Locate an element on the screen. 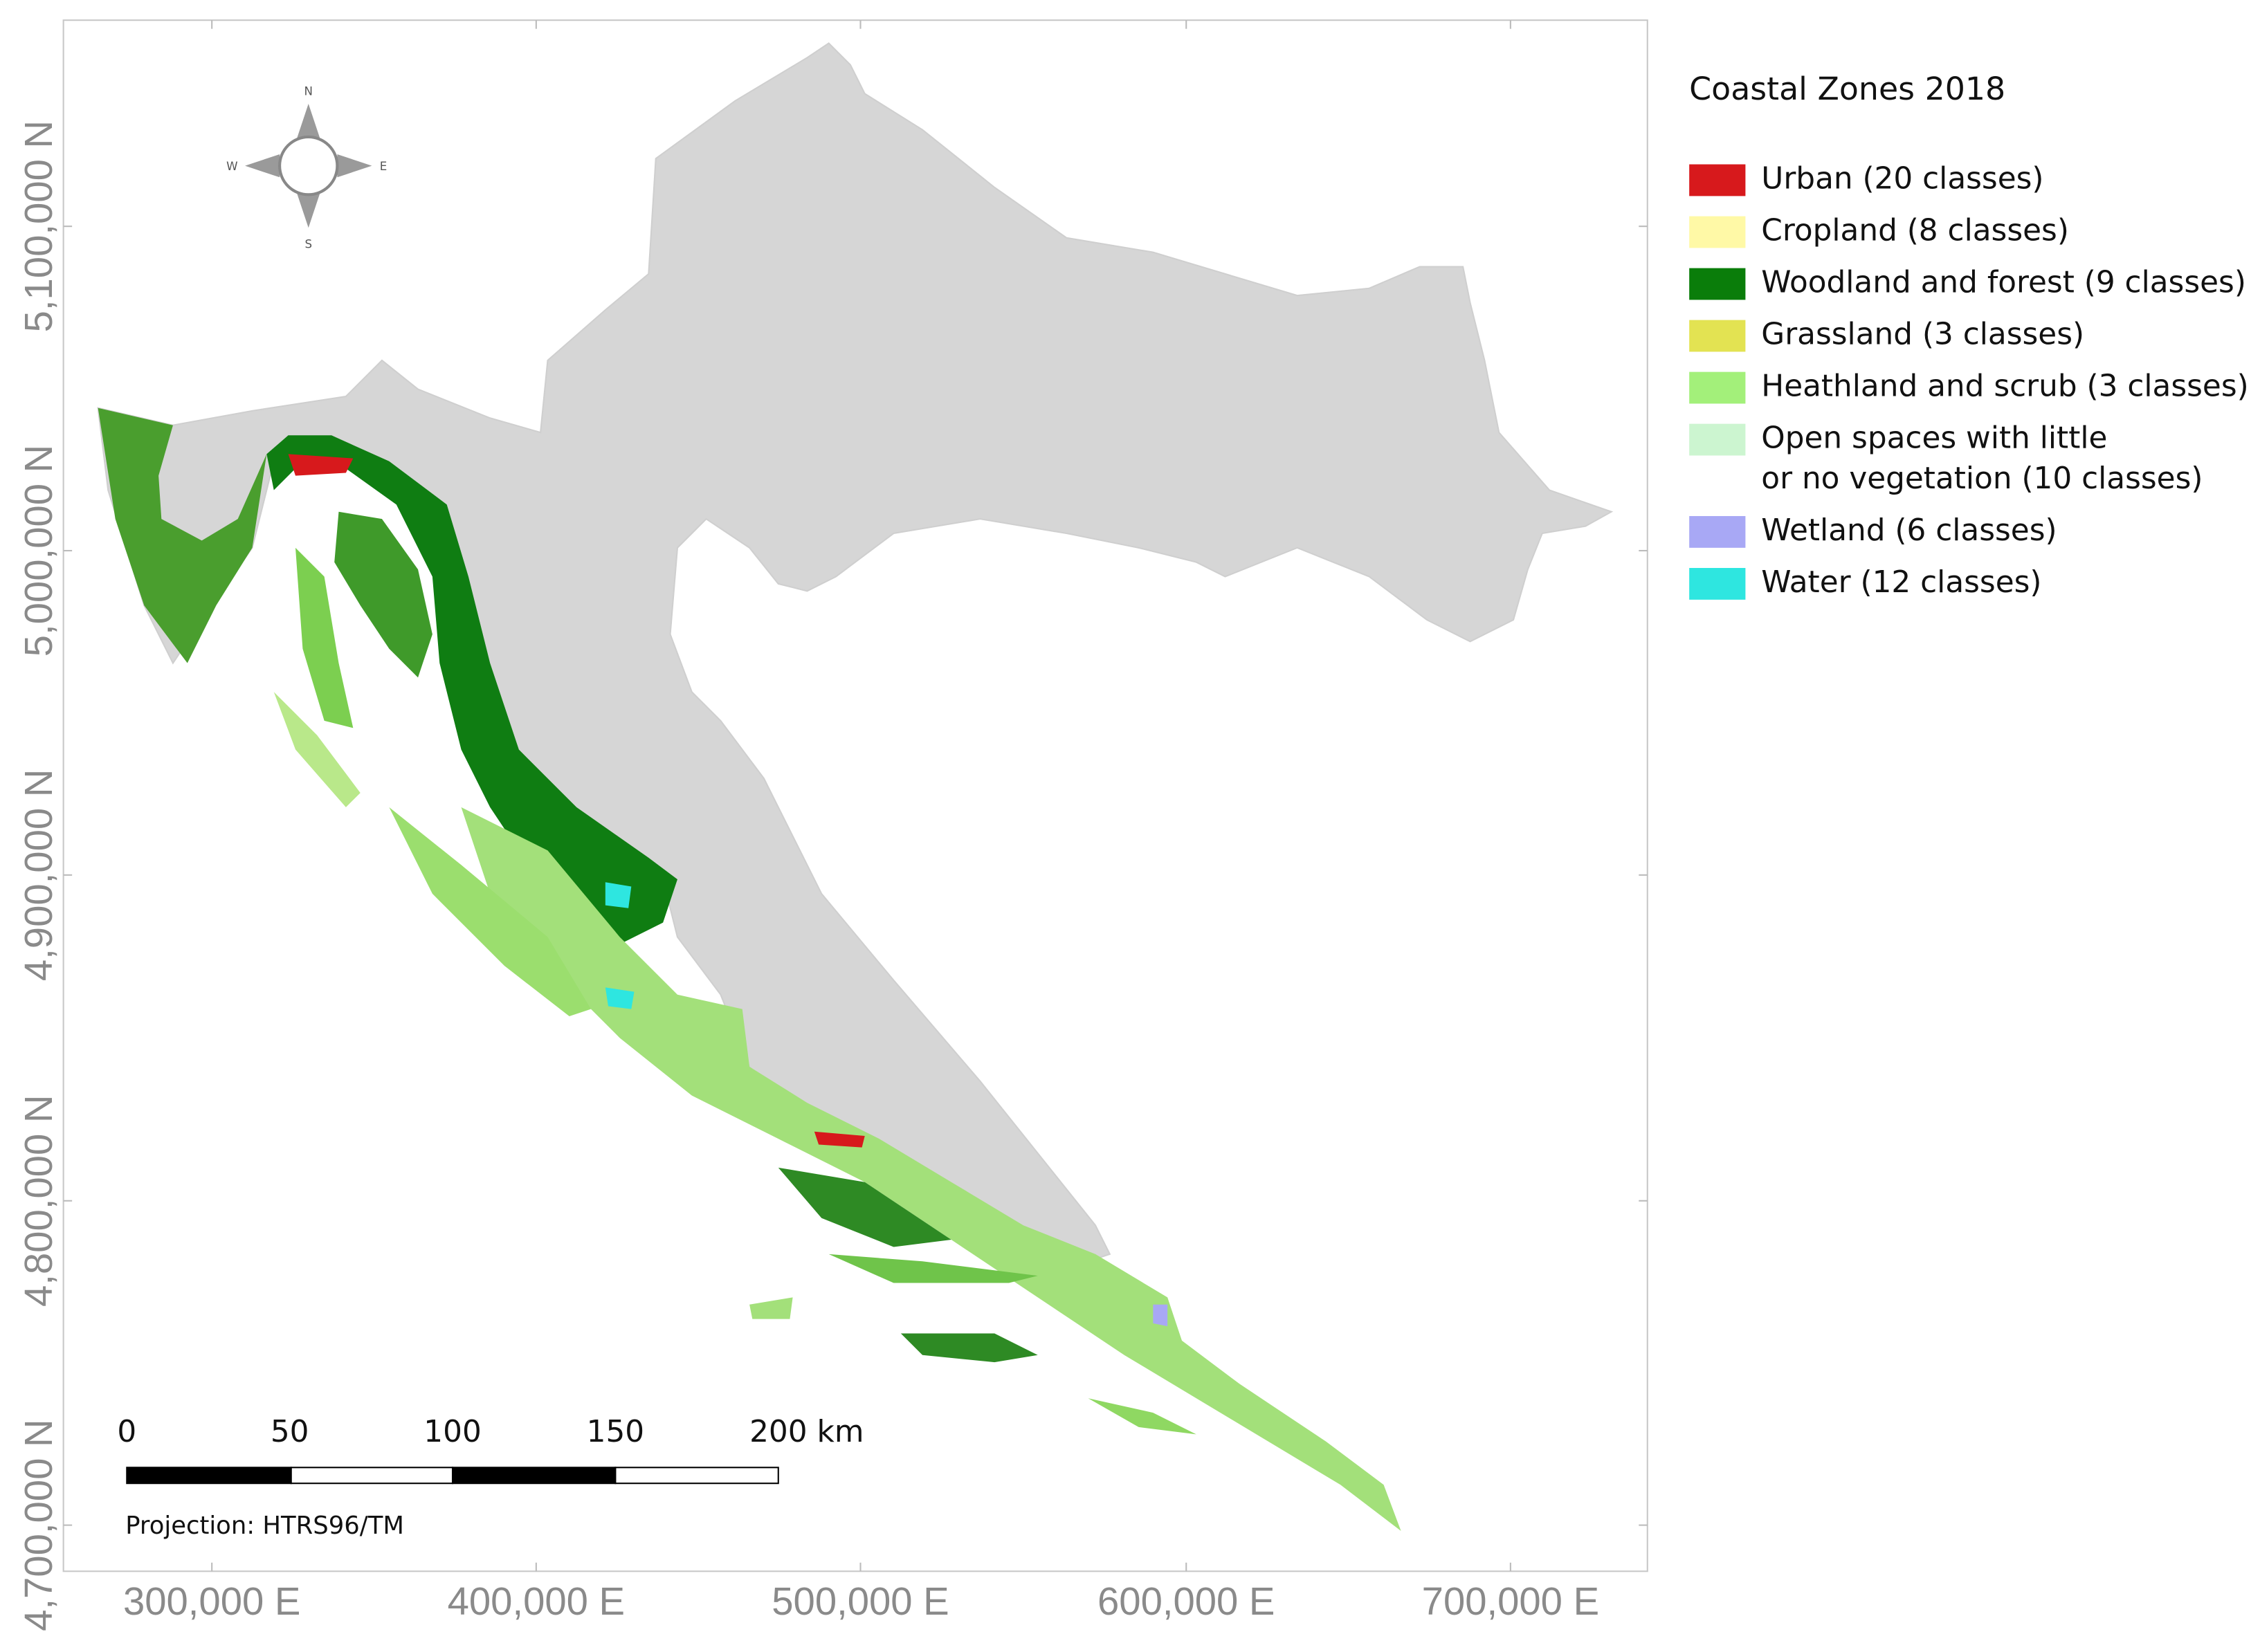  y-grid-label: 5,100,000 N is located at coordinates (38, 226).